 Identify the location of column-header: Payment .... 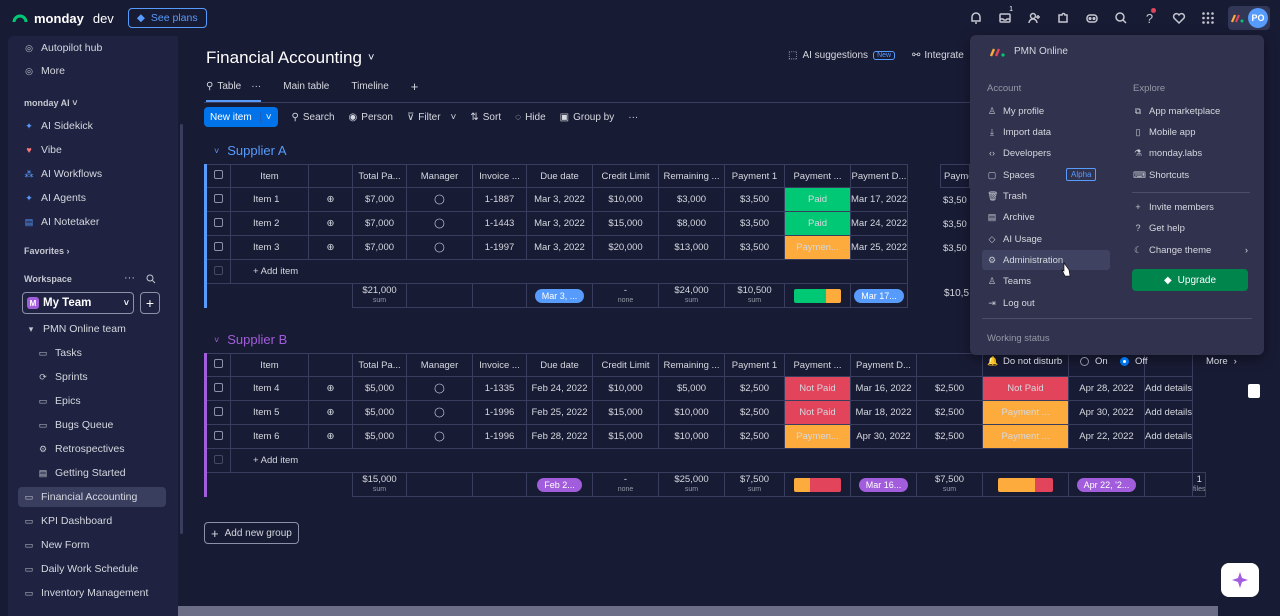
(817, 365).